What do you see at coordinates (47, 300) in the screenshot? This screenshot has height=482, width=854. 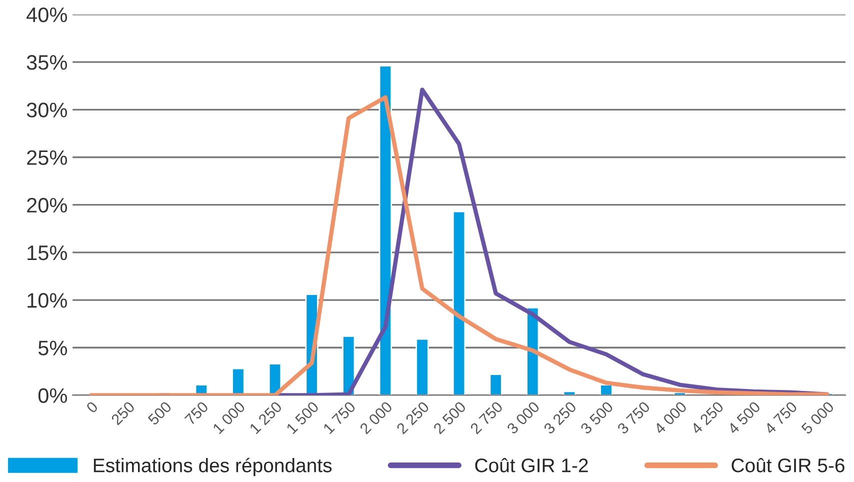 I see `y-tick-label: 10%` at bounding box center [47, 300].